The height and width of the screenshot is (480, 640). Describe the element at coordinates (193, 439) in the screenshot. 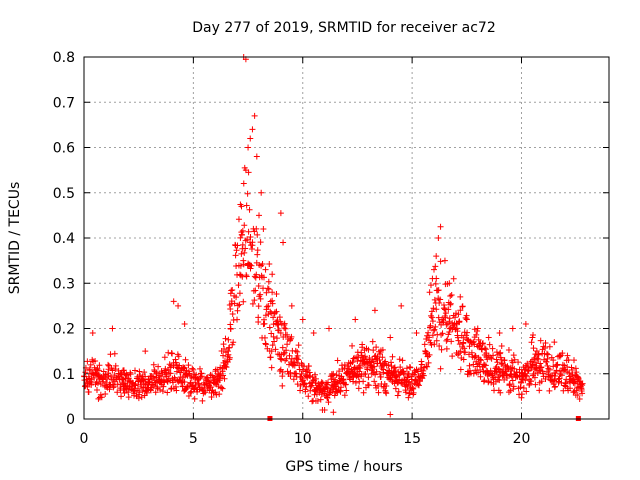

I see `x-tick-label: 5` at that location.